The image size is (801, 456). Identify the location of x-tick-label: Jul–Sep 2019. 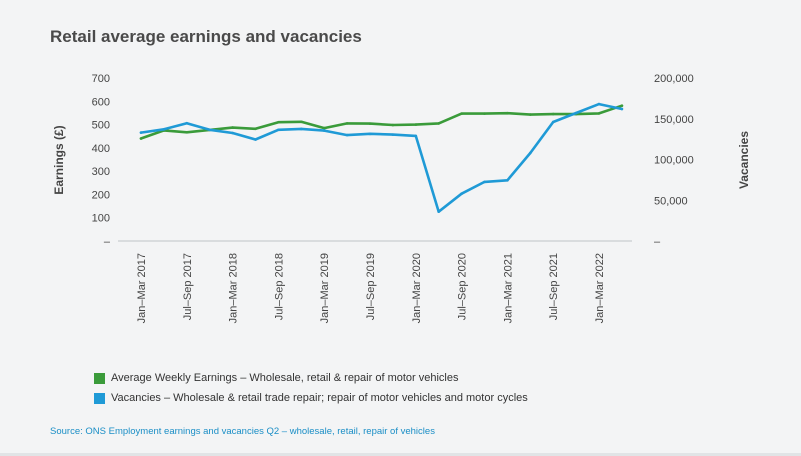
(371, 286).